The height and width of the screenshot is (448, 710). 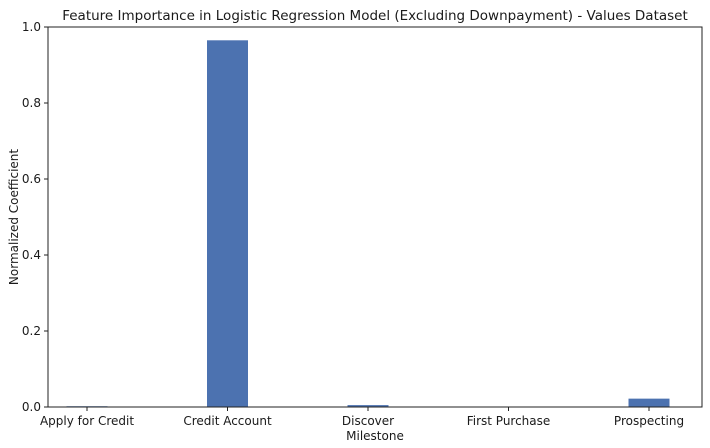 I want to click on y-tick-label-1: 0.2, so click(x=31, y=331).